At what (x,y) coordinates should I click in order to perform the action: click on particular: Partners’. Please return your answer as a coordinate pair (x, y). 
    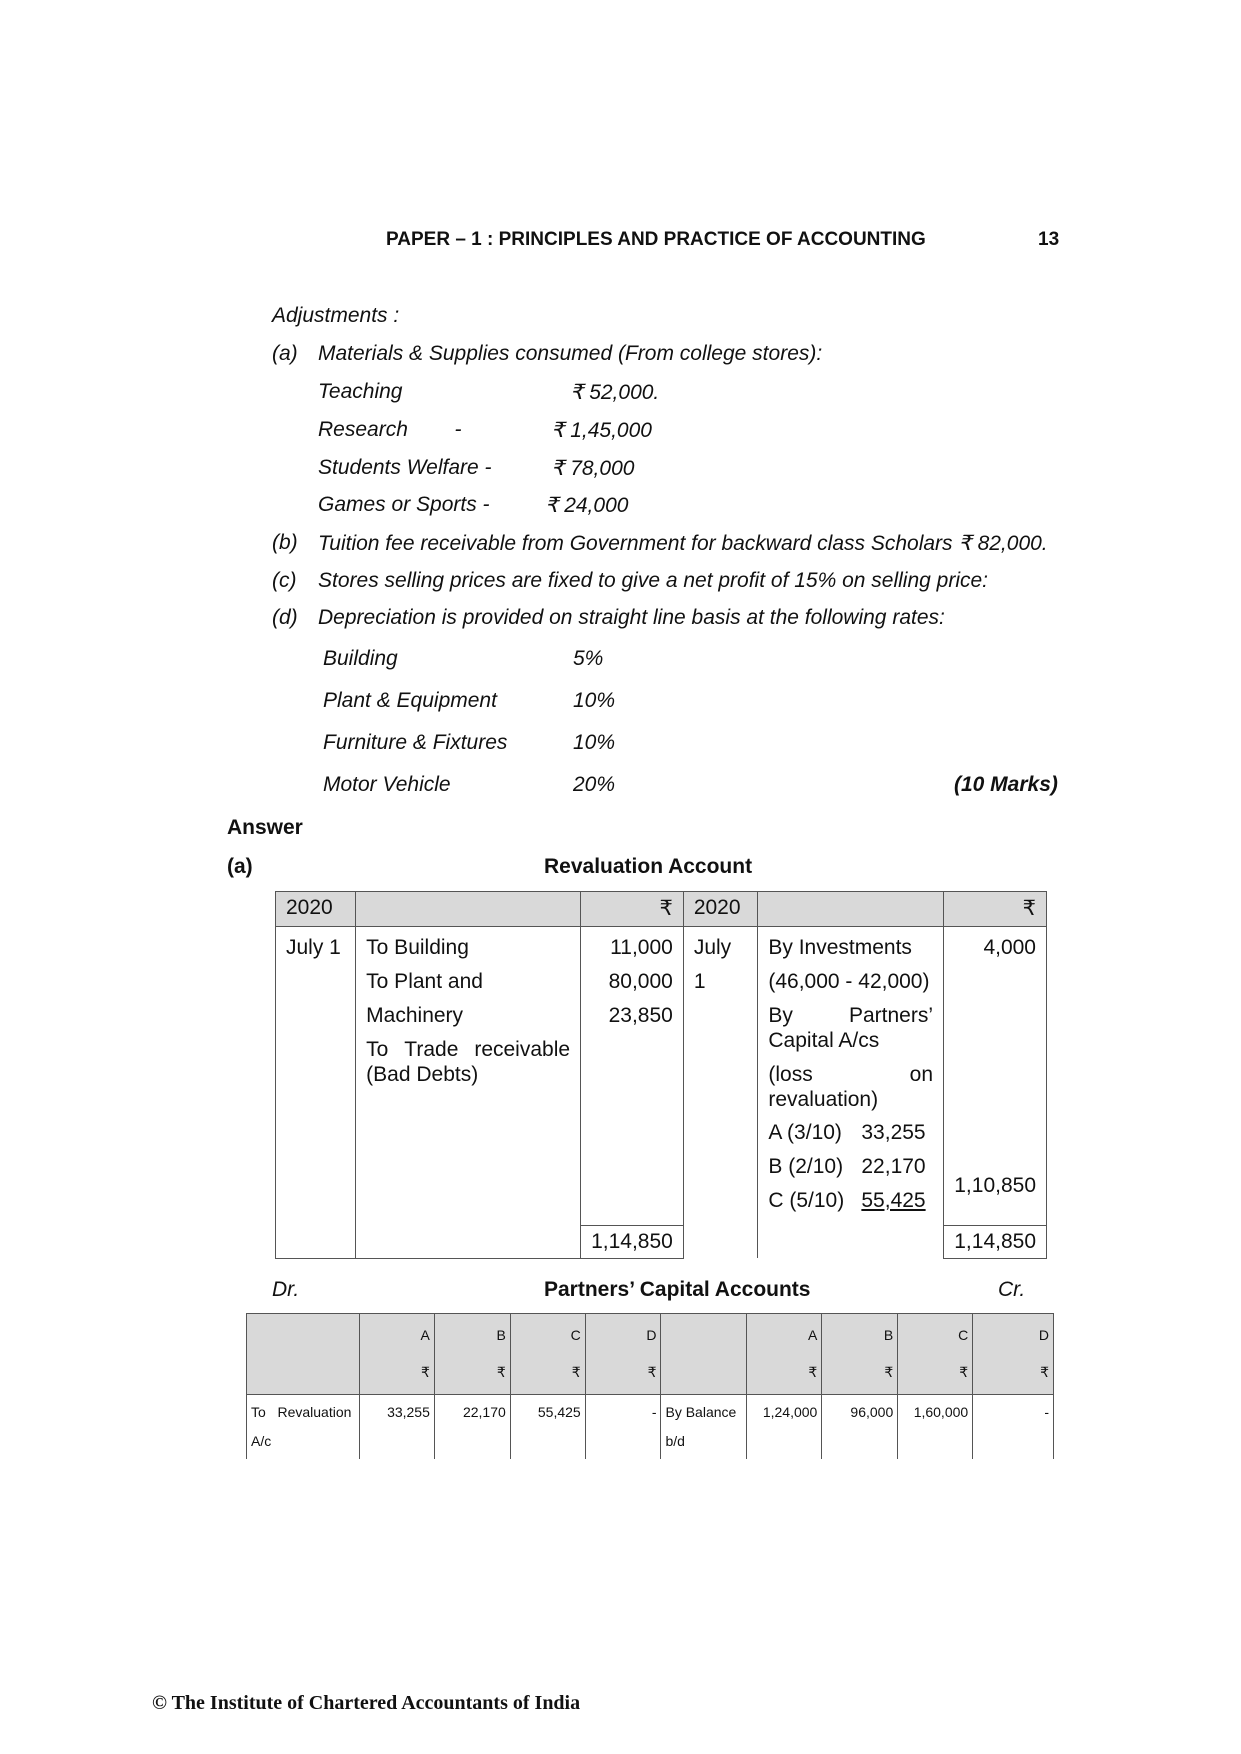
    Looking at the image, I should click on (890, 1015).